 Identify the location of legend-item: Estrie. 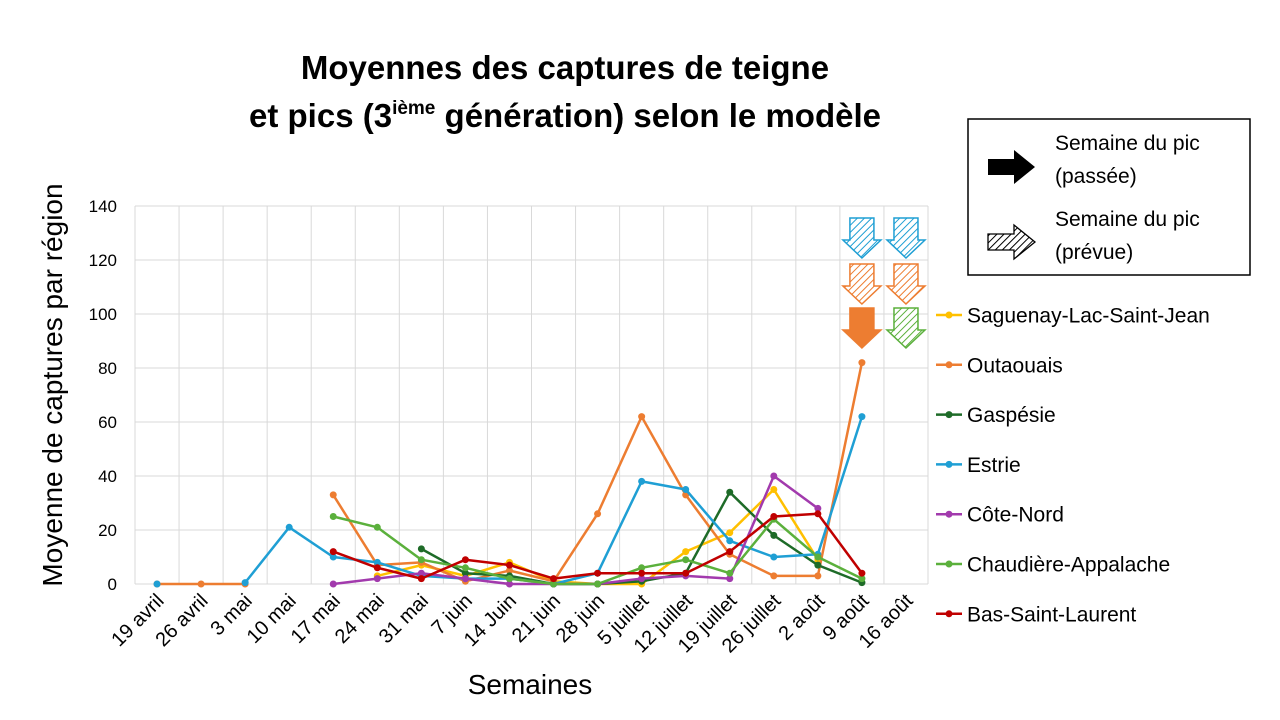
(978, 465).